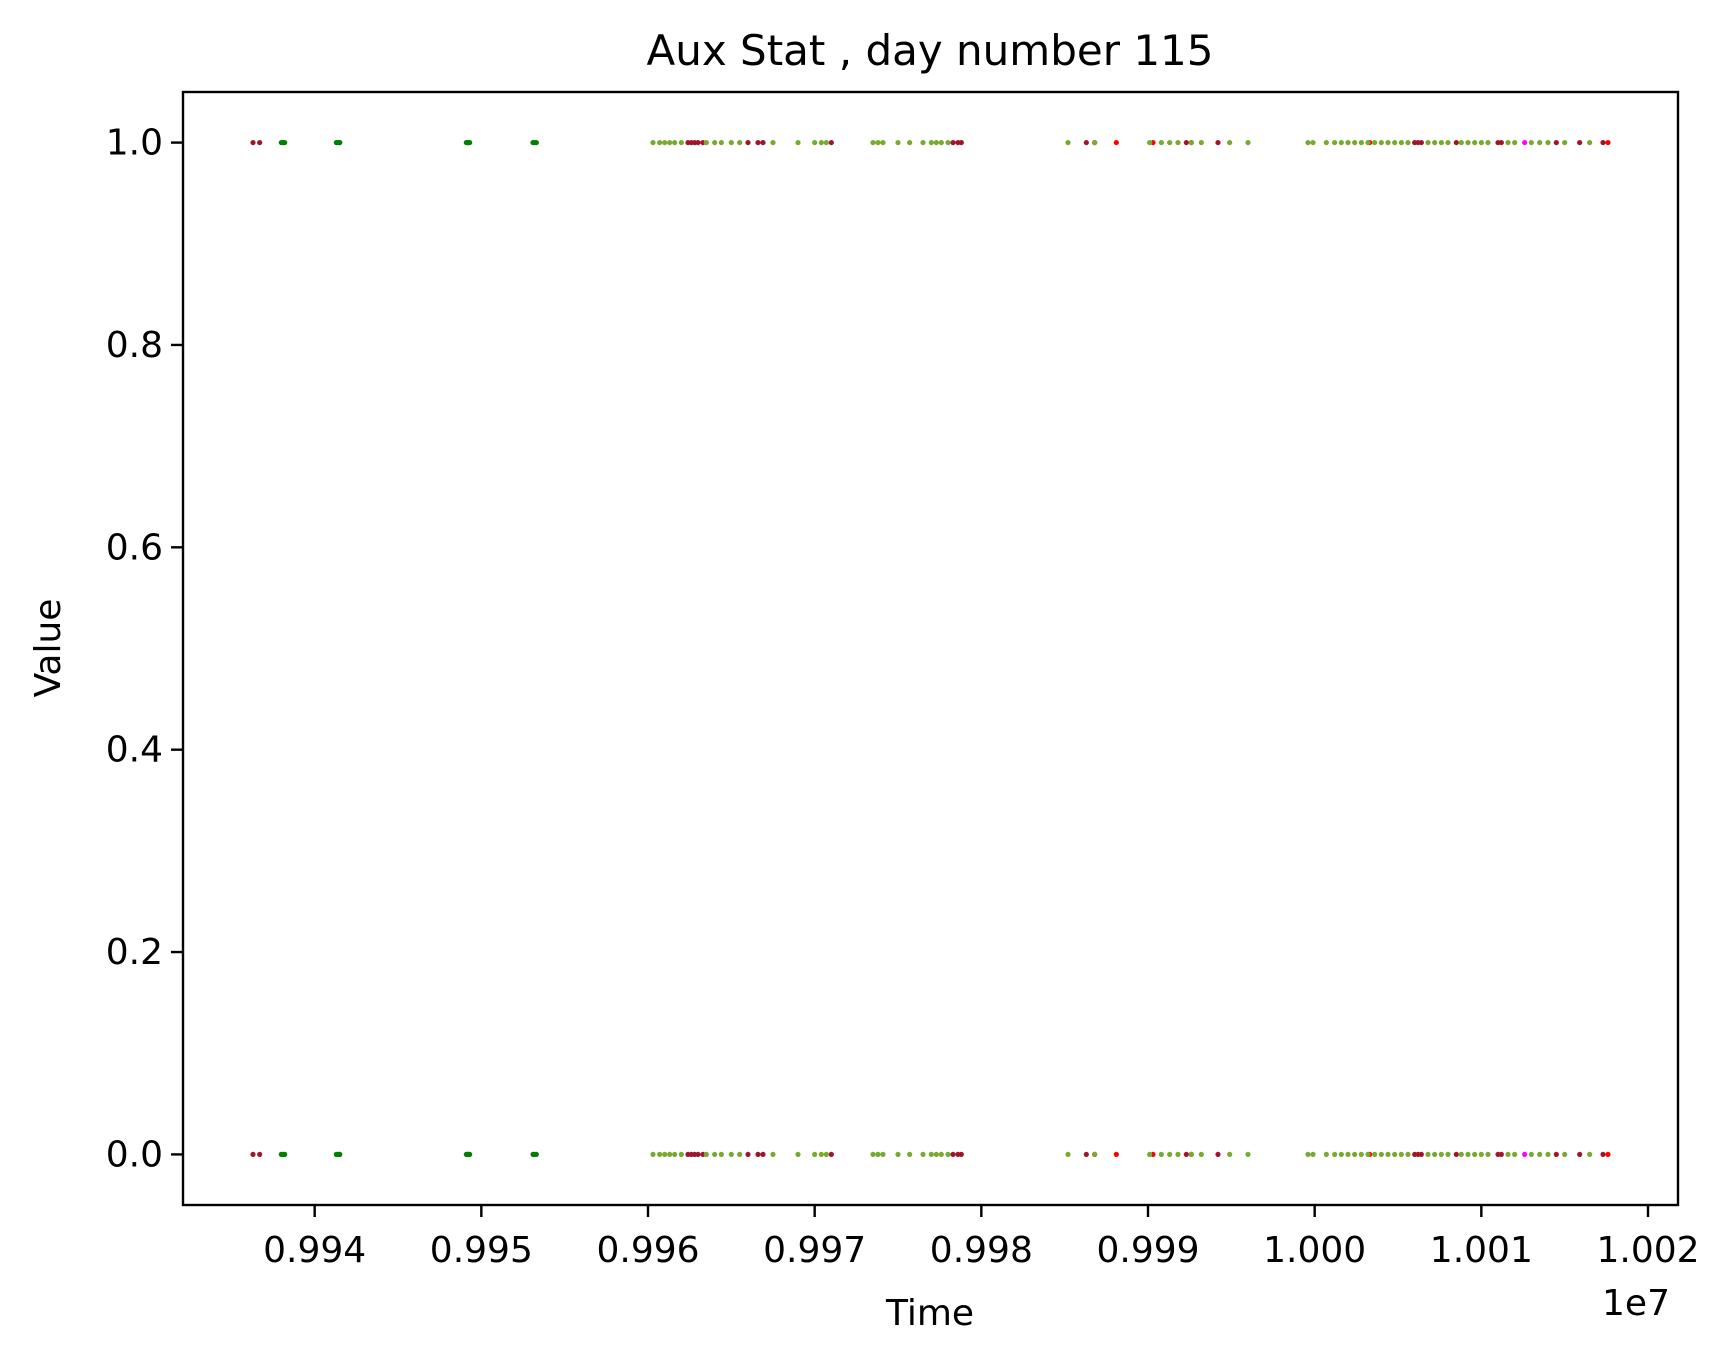 This screenshot has width=1731, height=1357. What do you see at coordinates (929, 1313) in the screenshot?
I see `x-axis-label: Time` at bounding box center [929, 1313].